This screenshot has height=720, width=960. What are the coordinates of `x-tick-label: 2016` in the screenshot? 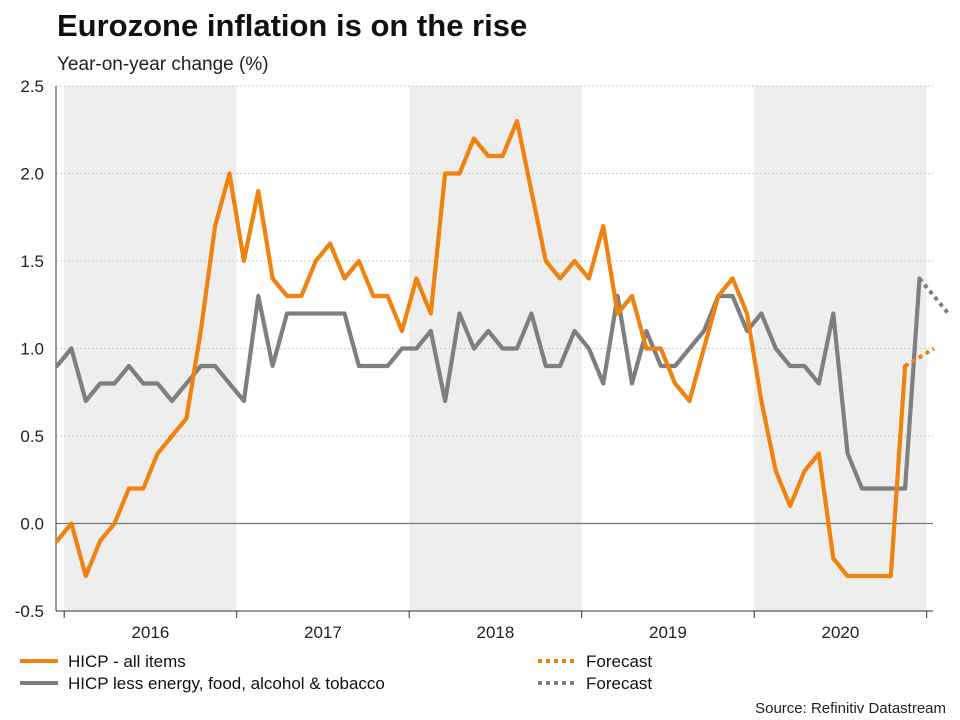 It's located at (151, 632).